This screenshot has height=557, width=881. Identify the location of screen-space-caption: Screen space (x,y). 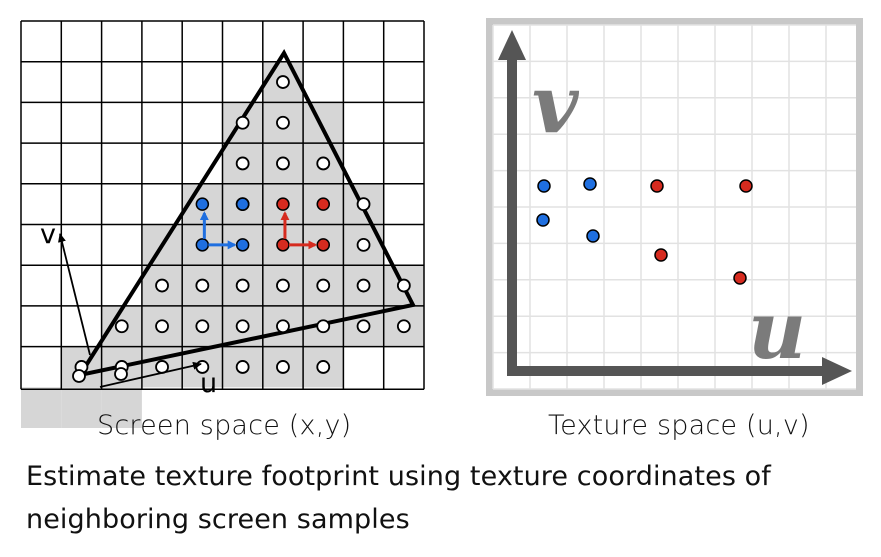
(224, 425).